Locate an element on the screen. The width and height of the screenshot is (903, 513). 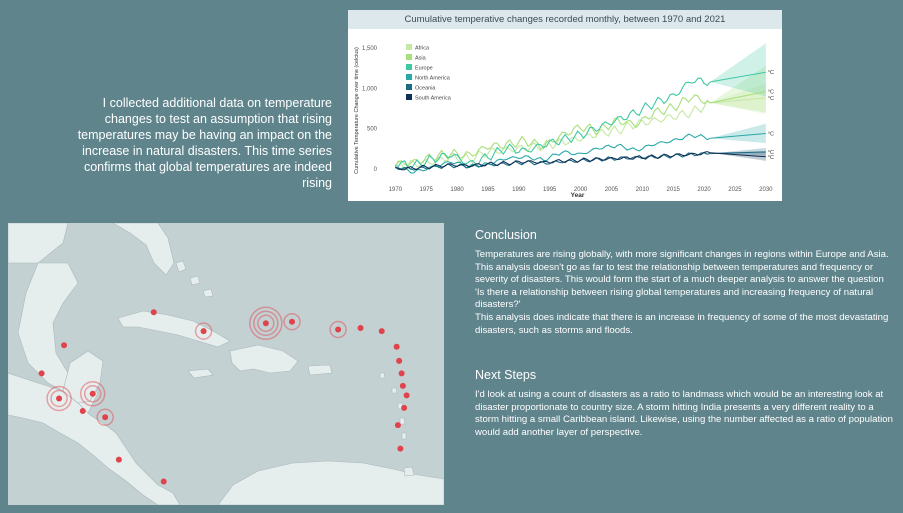
x-tick-label: 2020 is located at coordinates (704, 190).